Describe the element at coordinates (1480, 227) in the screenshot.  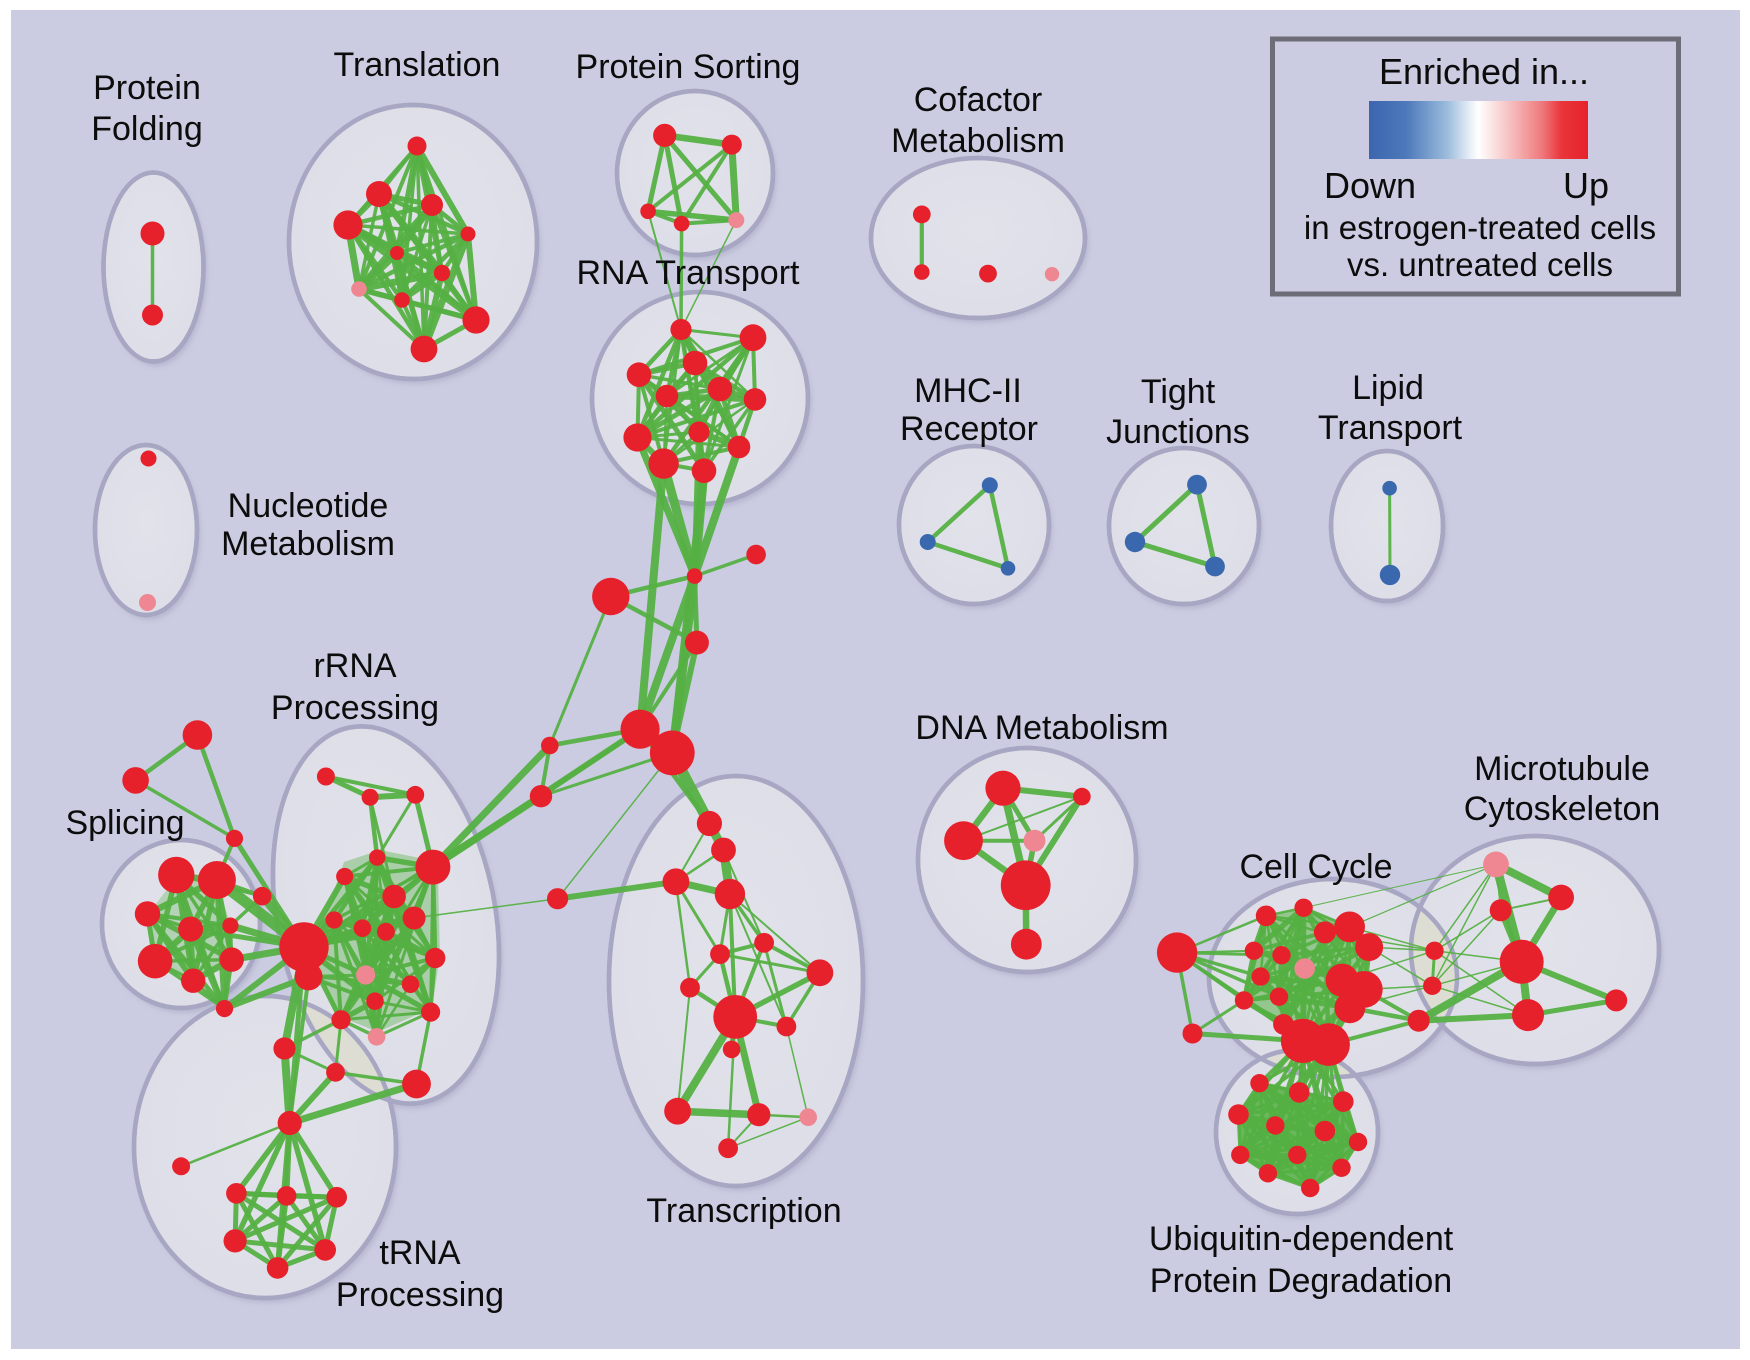
I see `svg-text: in estrogen-treated cells` at that location.